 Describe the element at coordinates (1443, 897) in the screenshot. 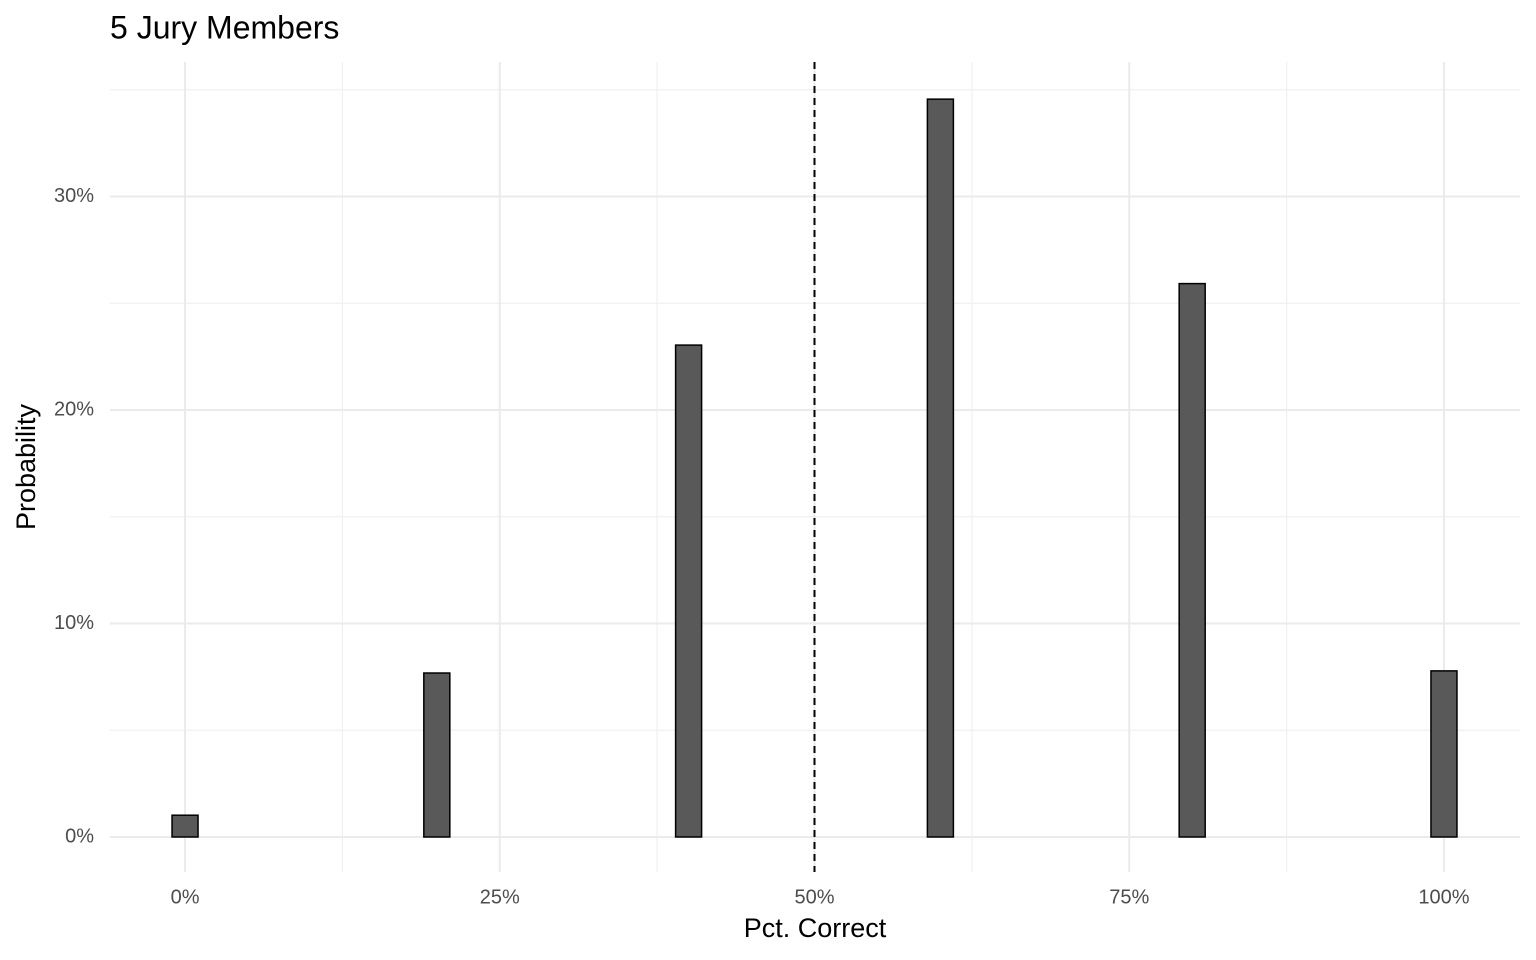

I see `x-tick-label: 100%` at that location.